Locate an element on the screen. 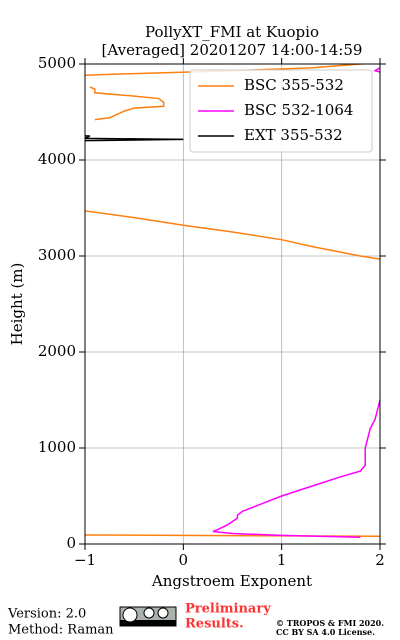 The image size is (400, 640). x-tick-label: 2 is located at coordinates (380, 560).